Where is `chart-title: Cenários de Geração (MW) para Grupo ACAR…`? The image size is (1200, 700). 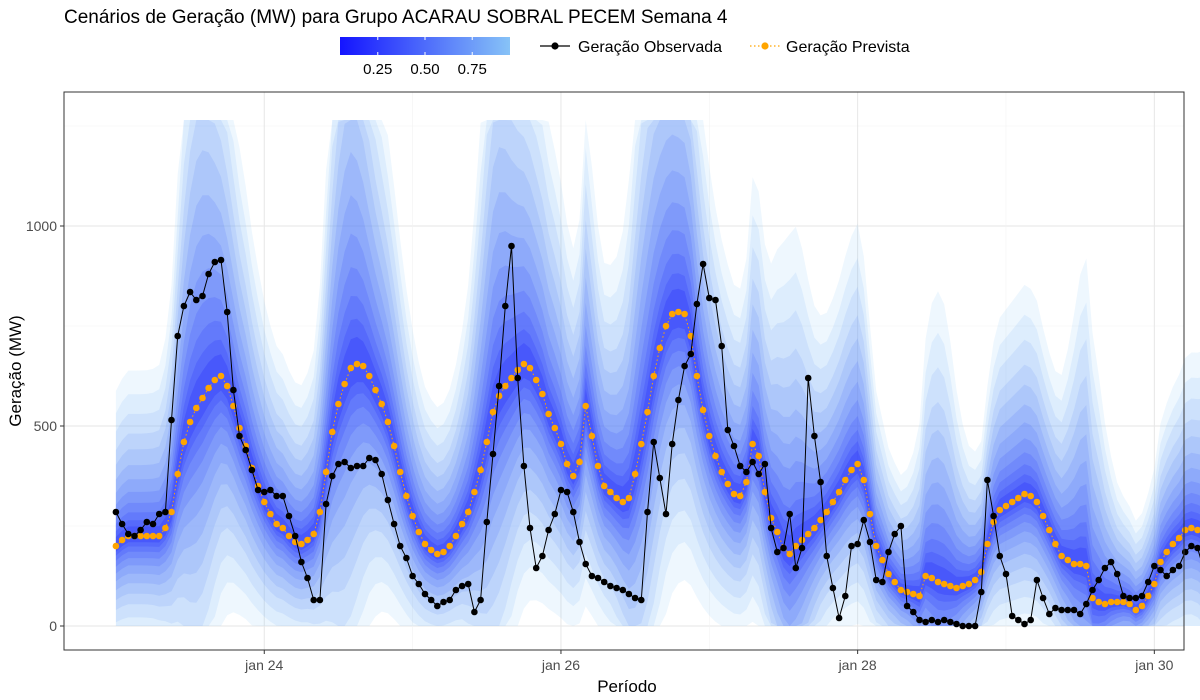
chart-title: Cenários de Geração (MW) para Grupo ACAR… is located at coordinates (396, 17).